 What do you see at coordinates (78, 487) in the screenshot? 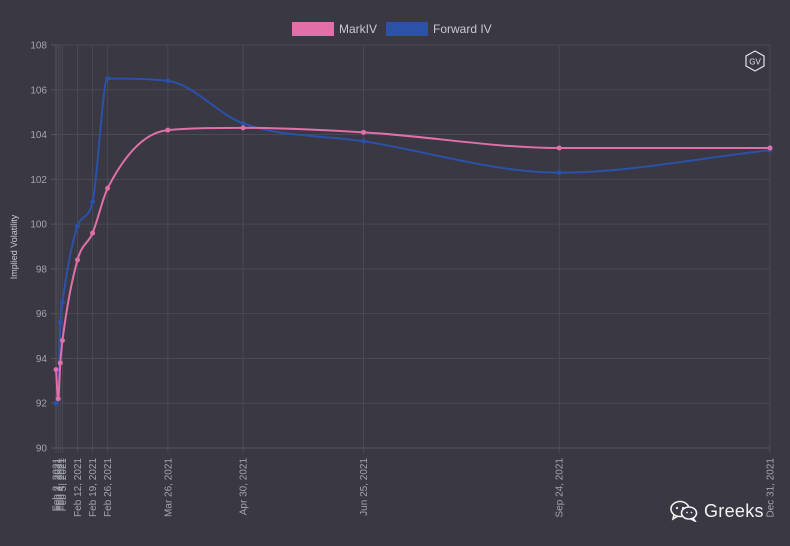
I see `x-tick-label: Feb 12, 2021` at bounding box center [78, 487].